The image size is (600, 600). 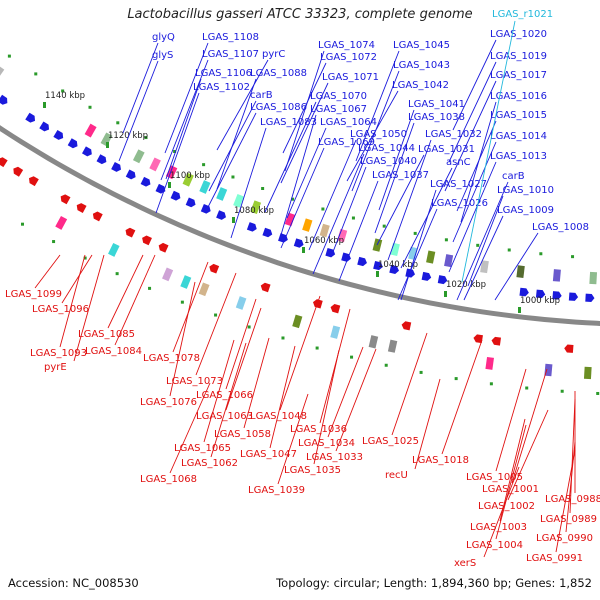 What do you see at coordinates (163, 37) in the screenshot?
I see `forward-gene-label: glyQ` at bounding box center [163, 37].